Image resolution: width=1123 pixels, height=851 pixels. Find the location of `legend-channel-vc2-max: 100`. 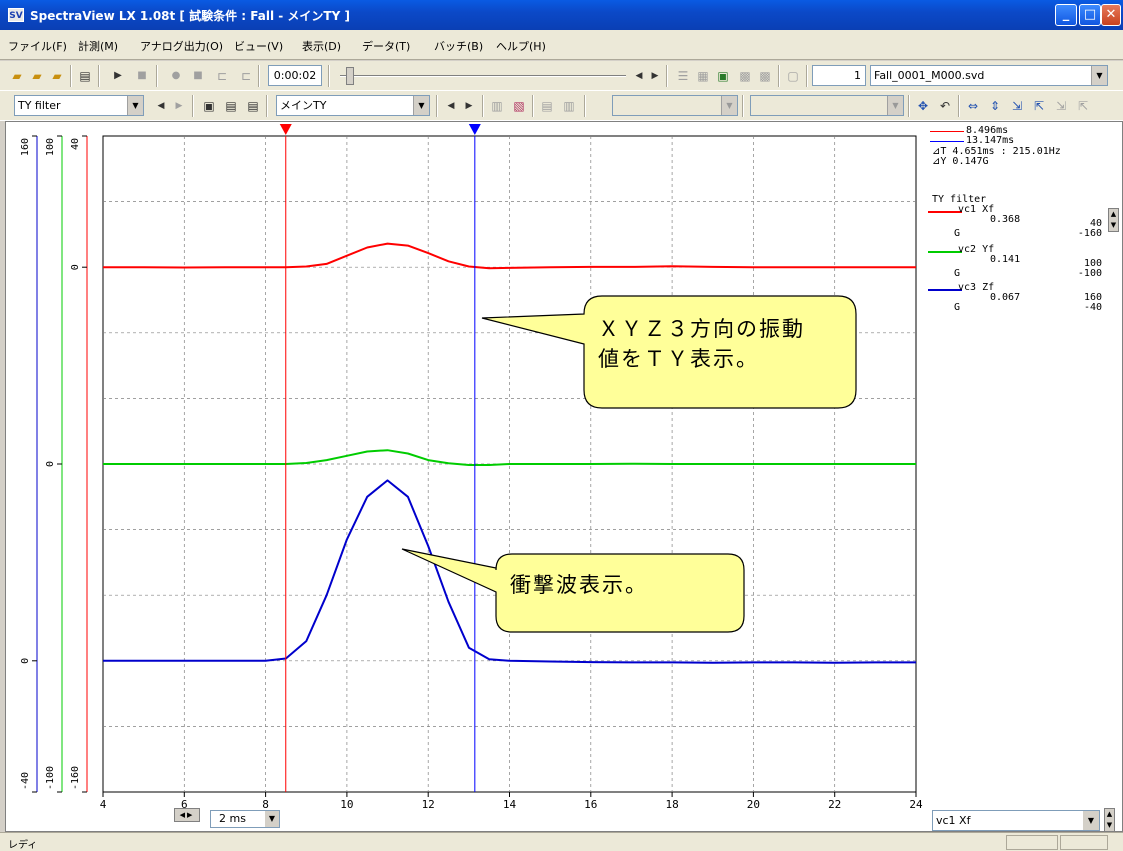

legend-channel-vc2-max: 100 is located at coordinates (1092, 263).